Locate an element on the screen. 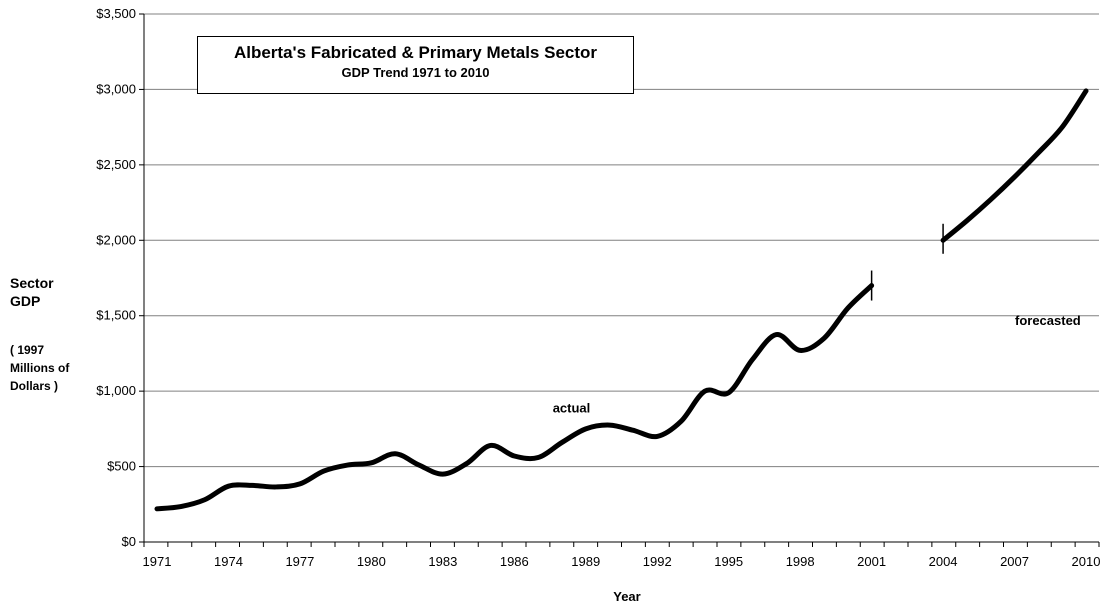 The height and width of the screenshot is (609, 1110). annotation-actual: actual is located at coordinates (572, 407).